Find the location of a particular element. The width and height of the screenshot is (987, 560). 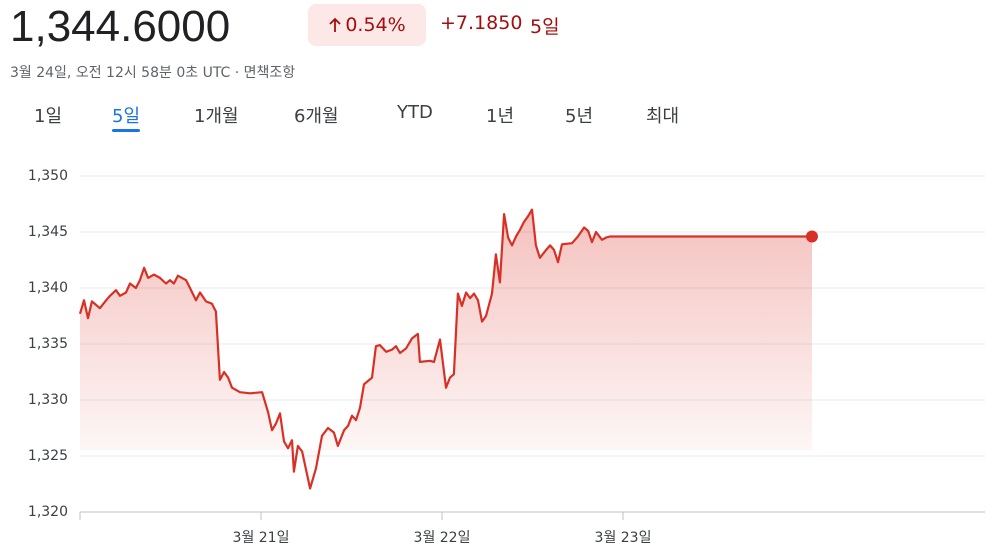

end-dot is located at coordinates (811, 236).